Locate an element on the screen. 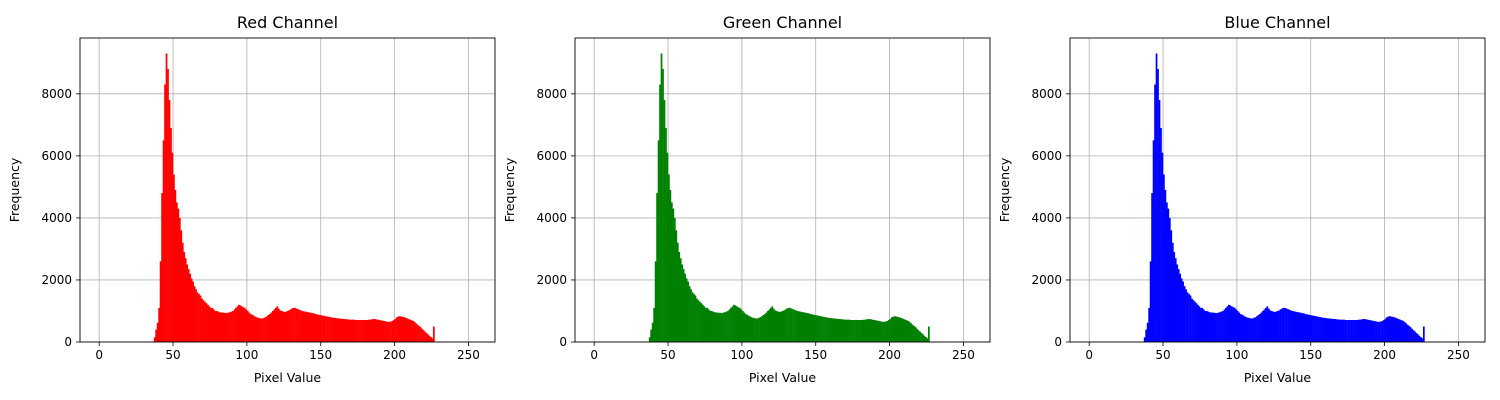  x-tick-label: 150 is located at coordinates (320, 355).